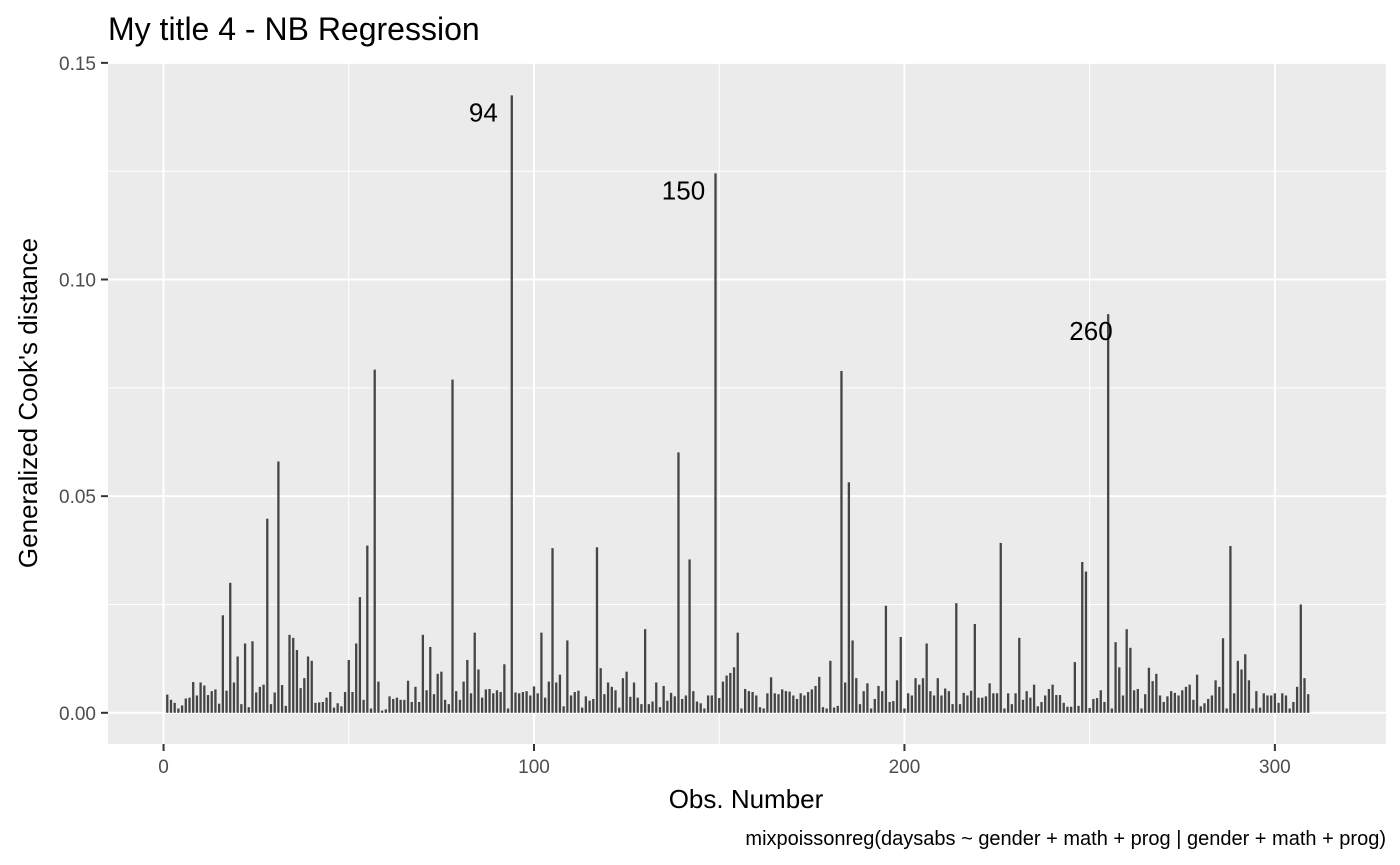 This screenshot has height=865, width=1400. Describe the element at coordinates (294, 29) in the screenshot. I see `chart-title: My title 4 - NB Regression` at that location.